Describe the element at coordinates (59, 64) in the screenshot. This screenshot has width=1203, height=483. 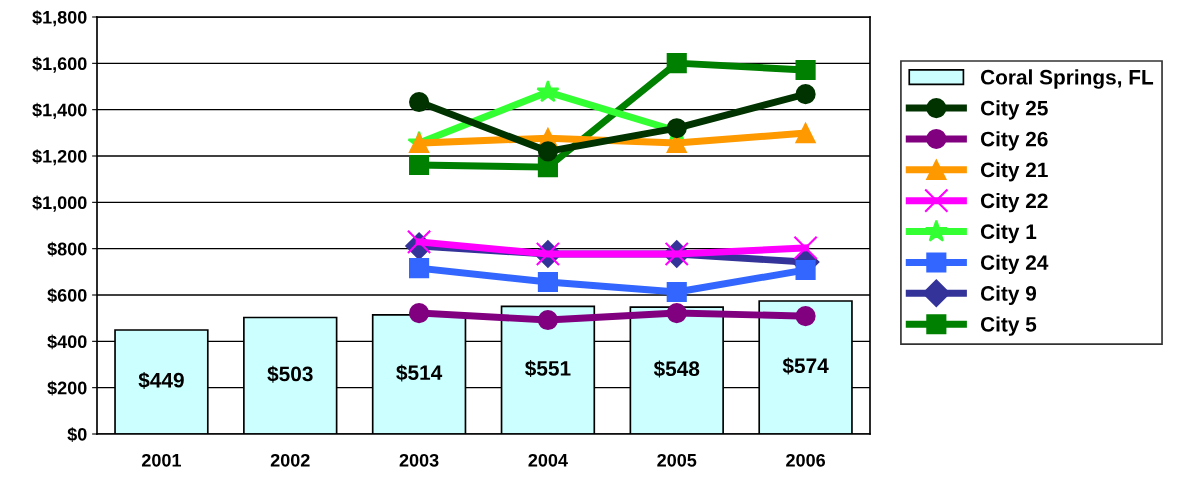
I see `y-tick-label: $1,600` at that location.